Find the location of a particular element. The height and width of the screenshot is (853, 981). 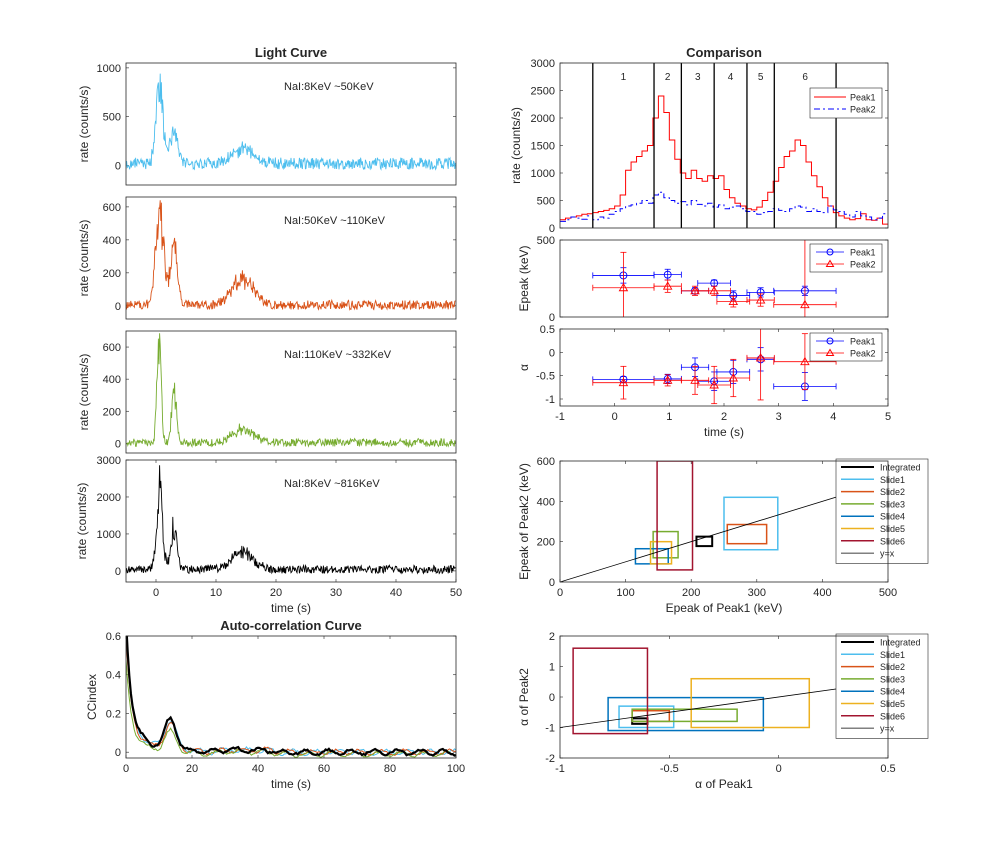

legend-label: y=x is located at coordinates (887, 729).